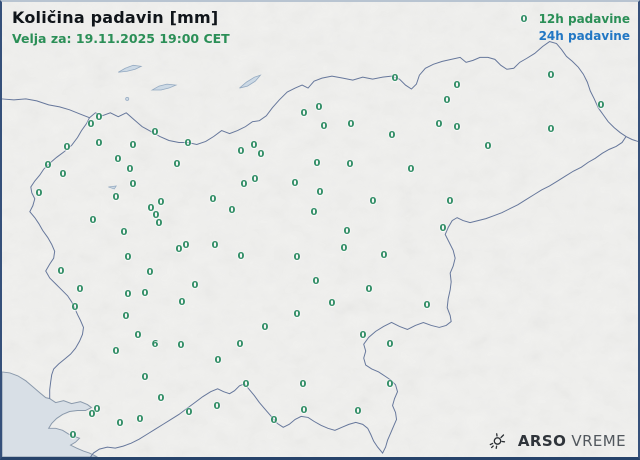 The image size is (640, 460). Describe the element at coordinates (115, 17) in the screenshot. I see `page-title: Količina padavin [mm]` at that location.